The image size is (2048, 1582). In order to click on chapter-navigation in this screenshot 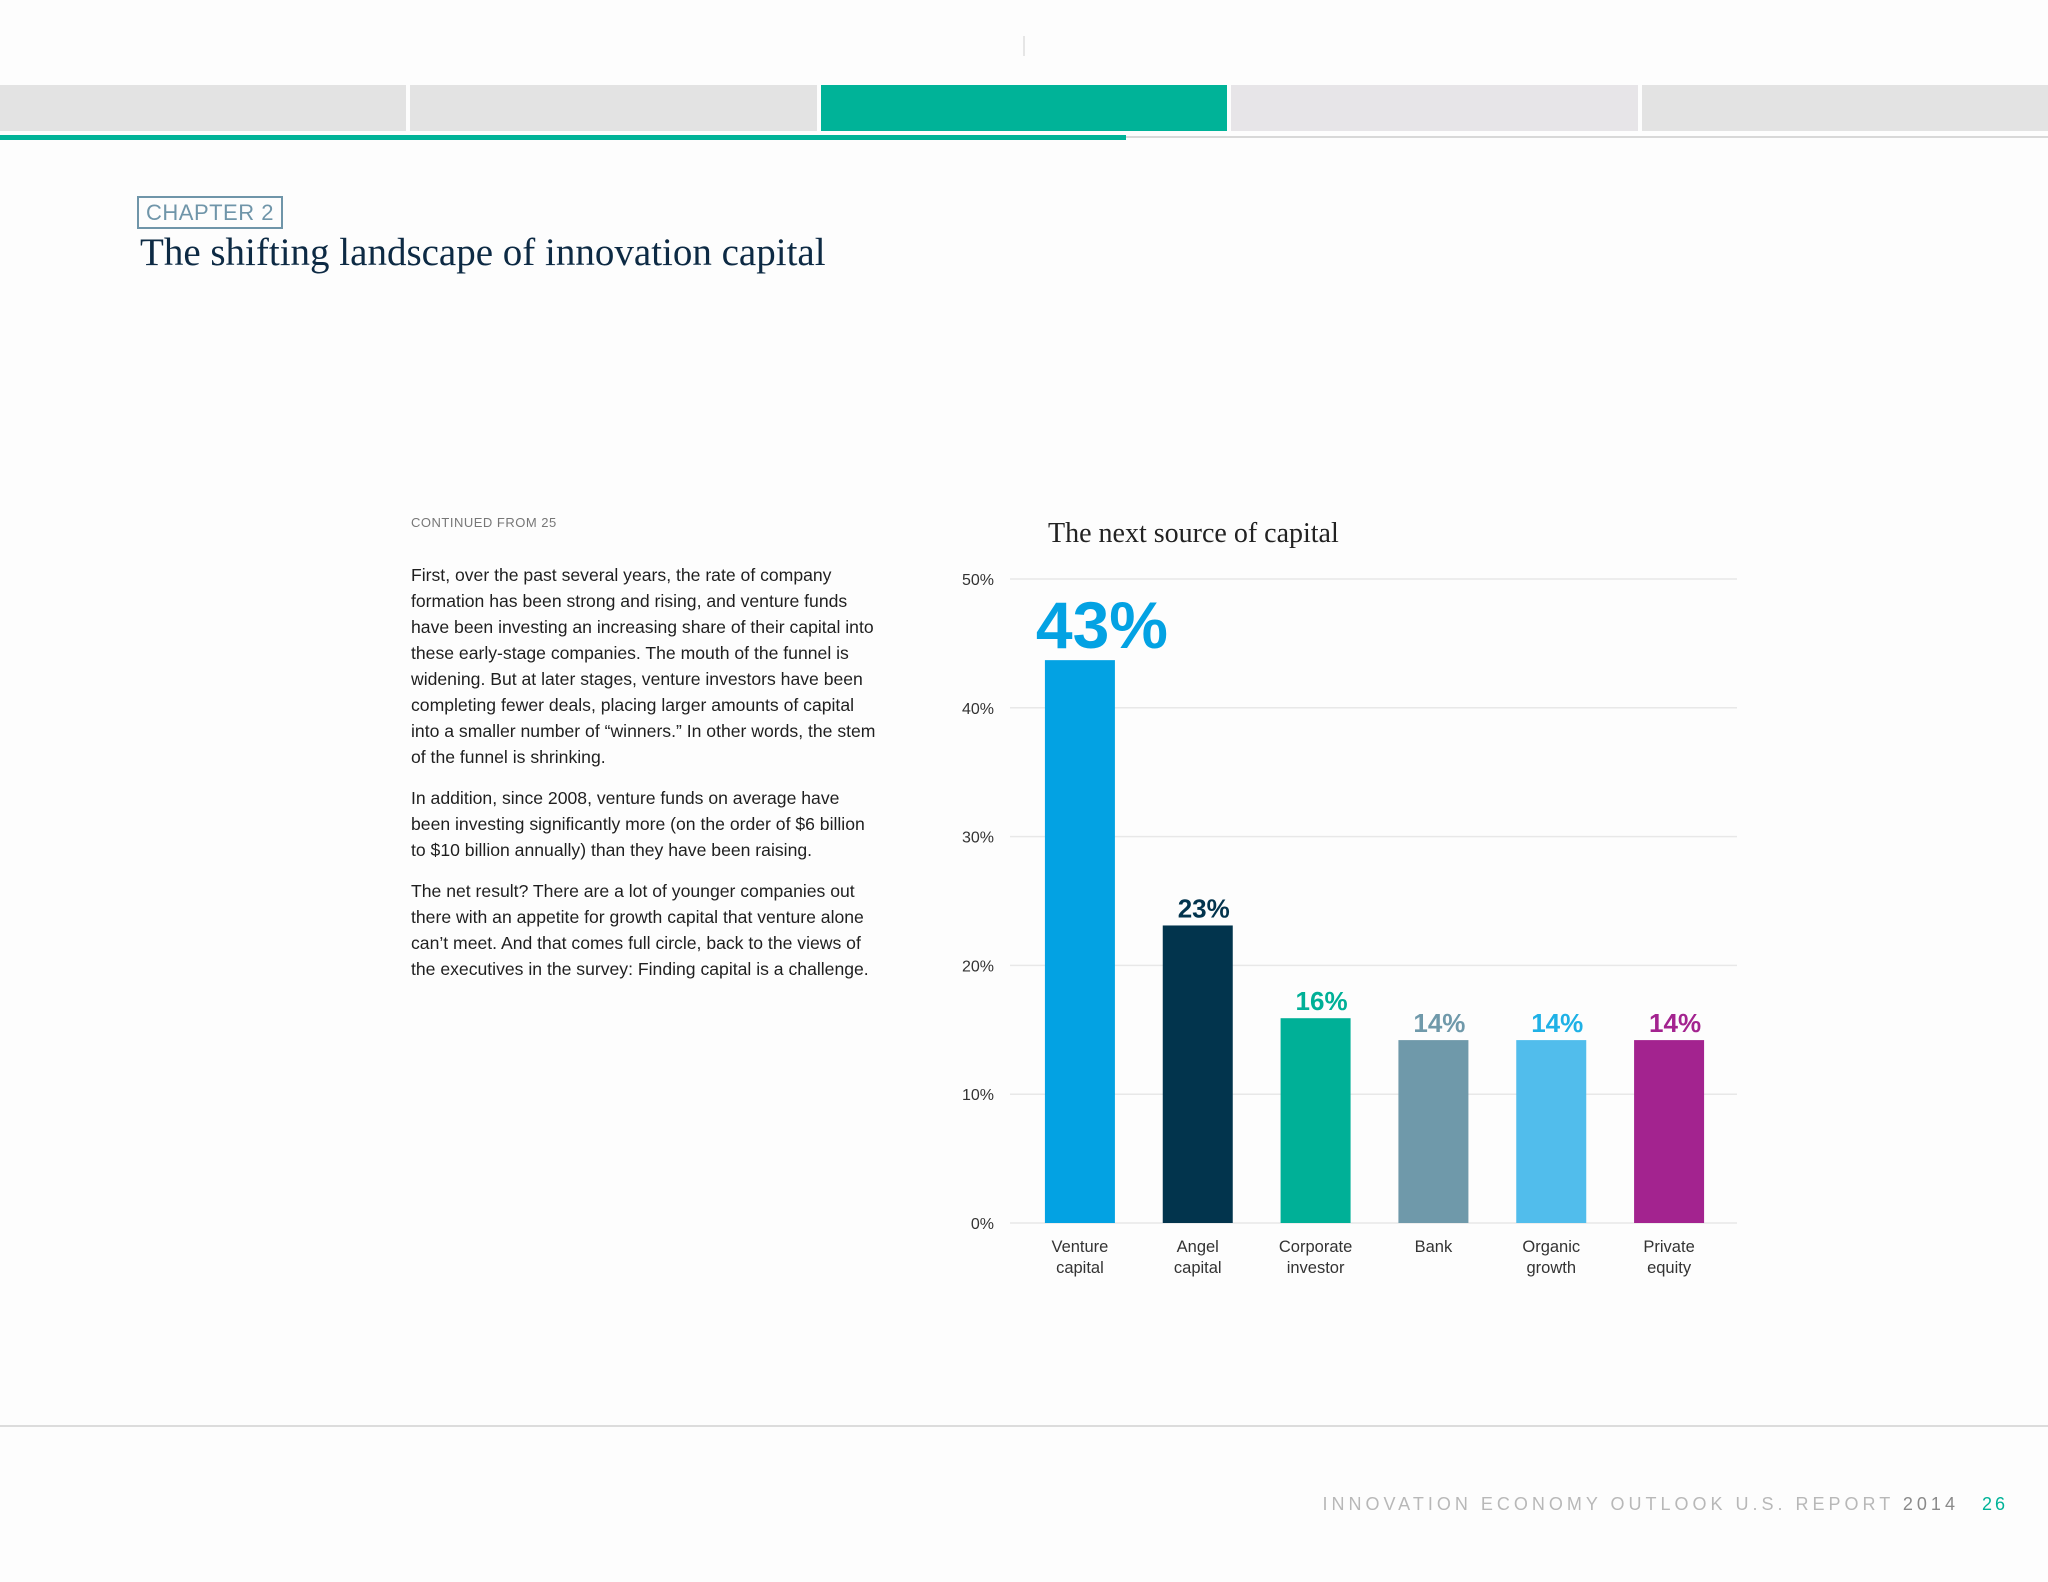, I will do `click(1024, 108)`.